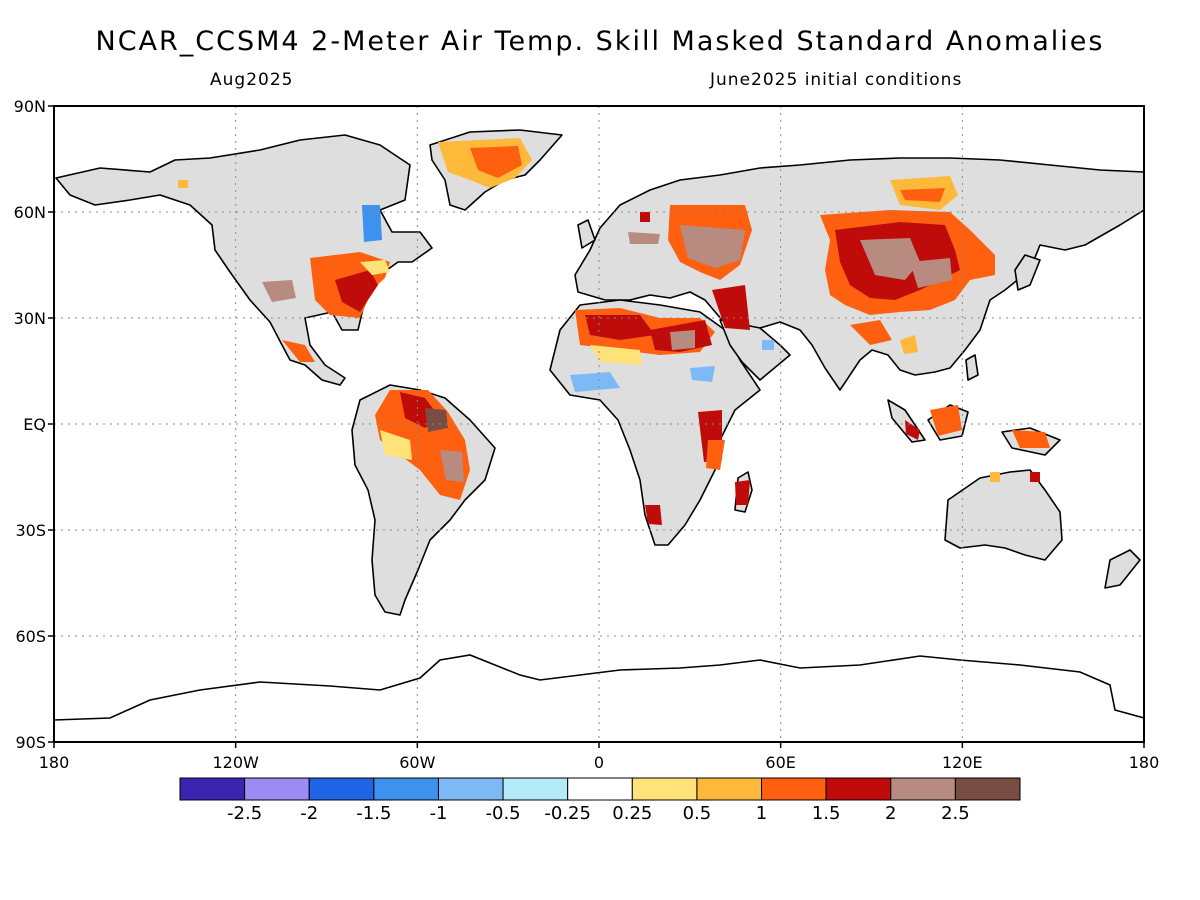  I want to click on uk, so click(586, 234).